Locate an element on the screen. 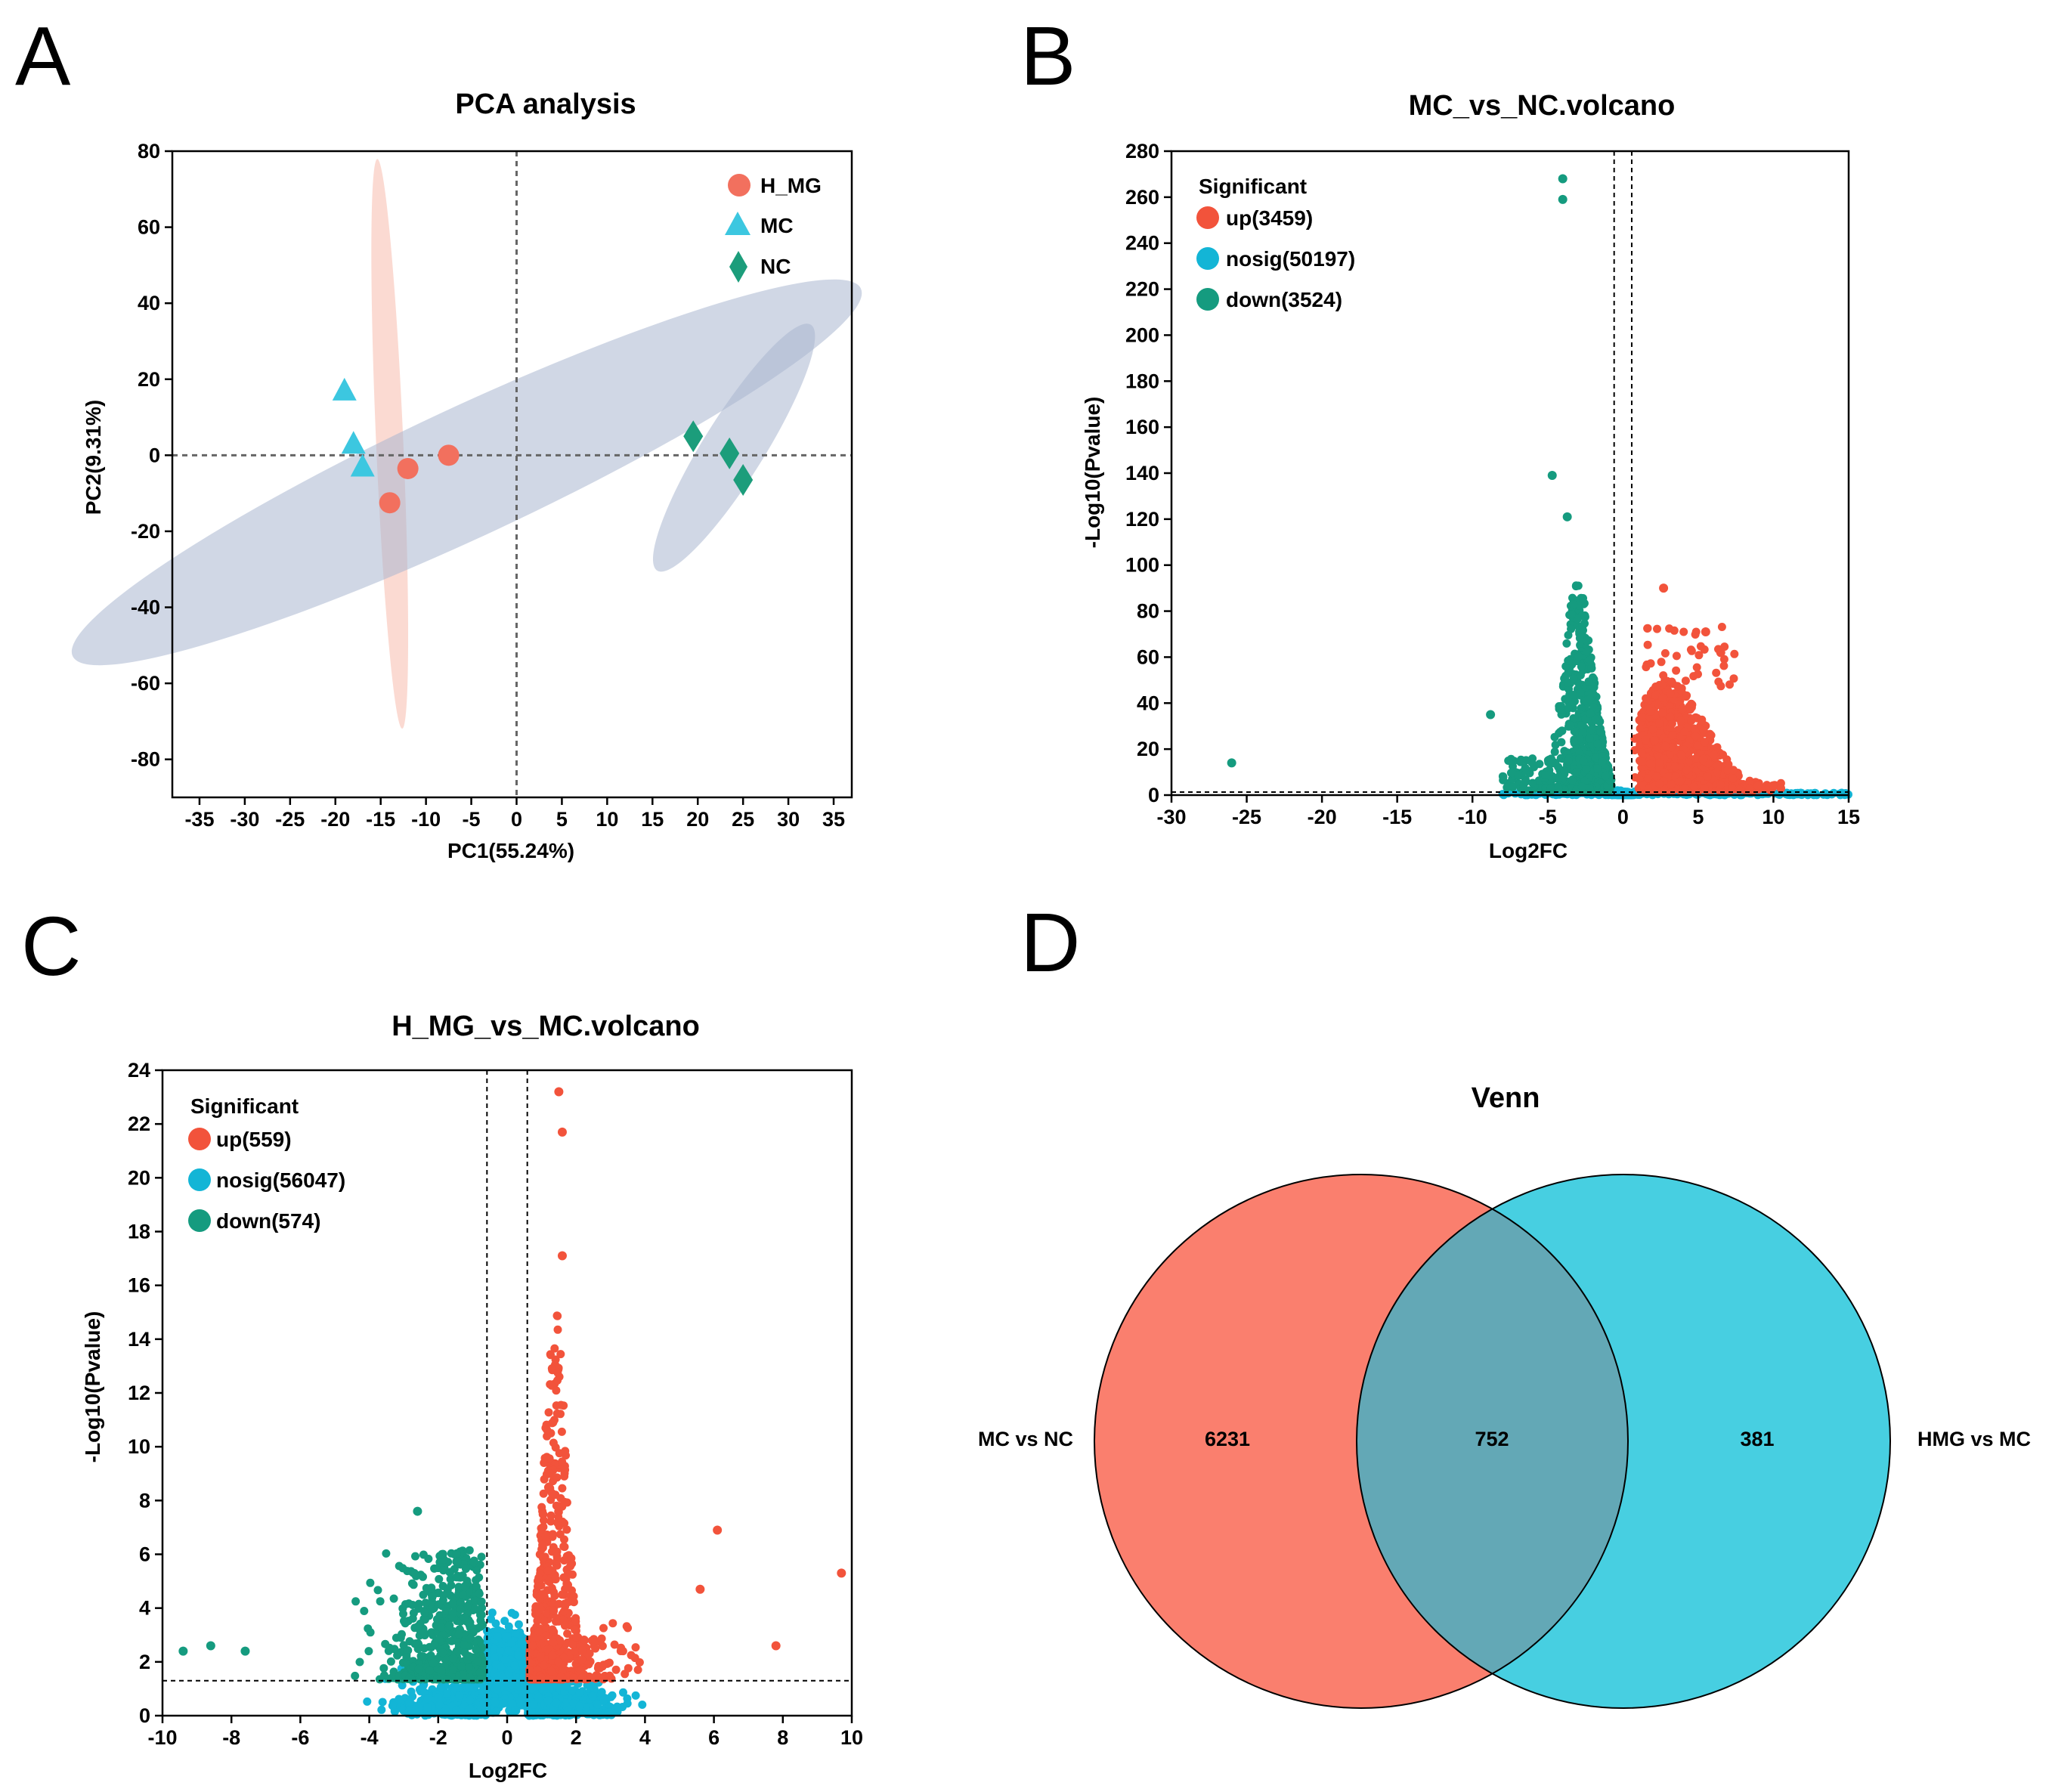 This screenshot has height=1792, width=2055. pca-point-h-mg is located at coordinates (449, 455).